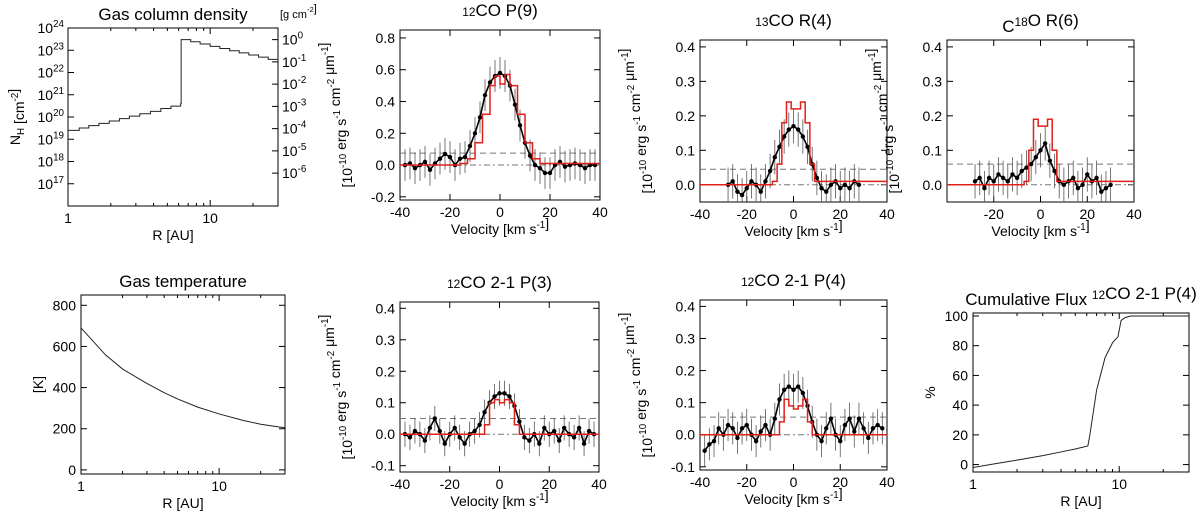 The width and height of the screenshot is (1200, 530). Describe the element at coordinates (500, 10) in the screenshot. I see `chart-title: 12CO P(9)` at that location.